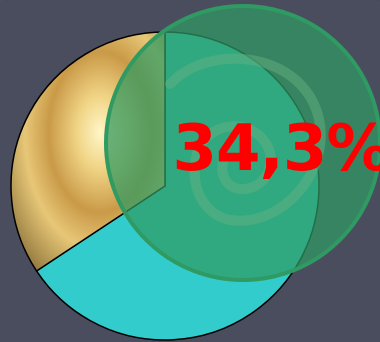  Describe the element at coordinates (276, 149) in the screenshot. I see `slice-percentage-label: 34,3%` at that location.